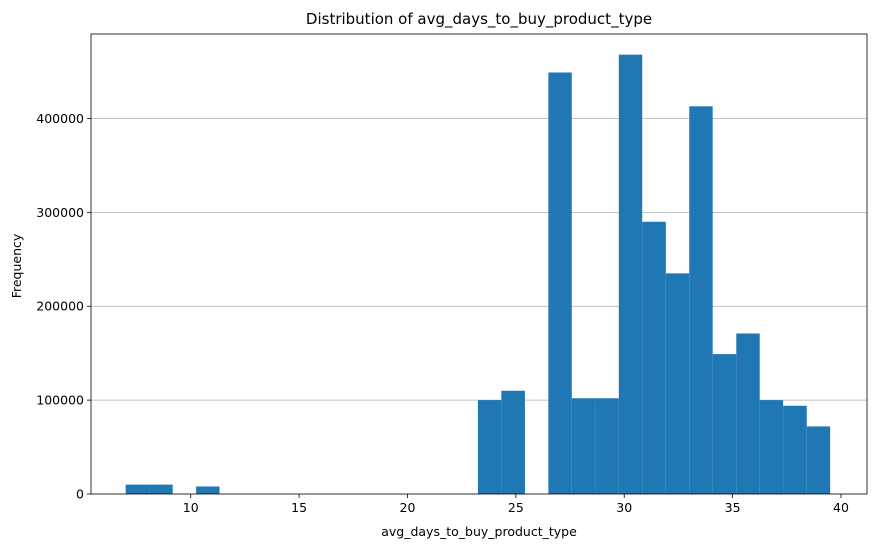  I want to click on x-tick-label-3: 25, so click(516, 507).